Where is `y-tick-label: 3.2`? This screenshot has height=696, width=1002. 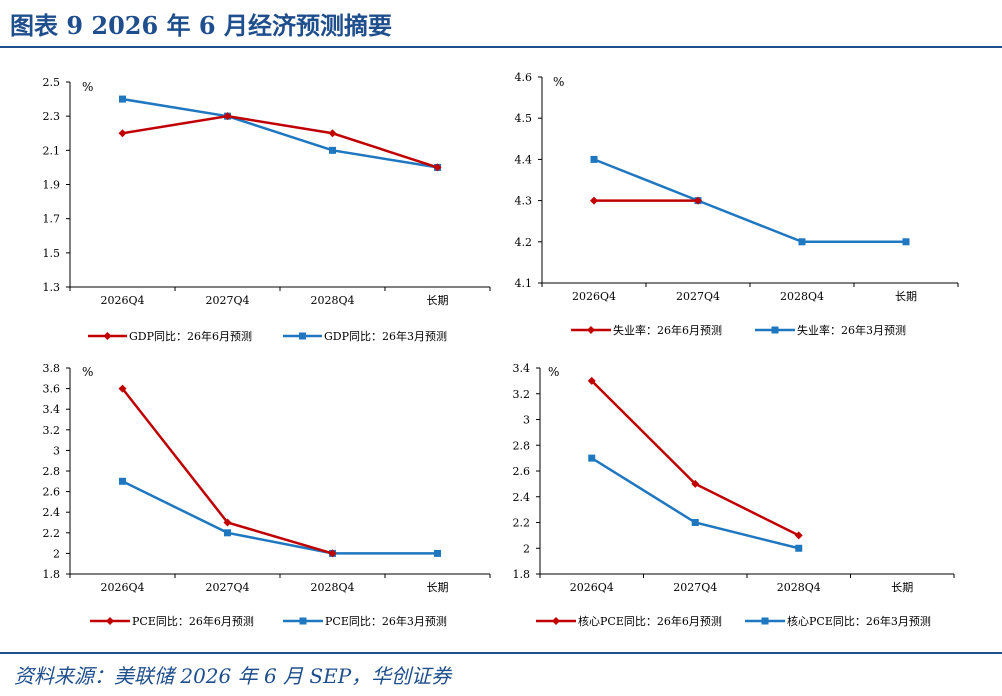
y-tick-label: 3.2 is located at coordinates (522, 394).